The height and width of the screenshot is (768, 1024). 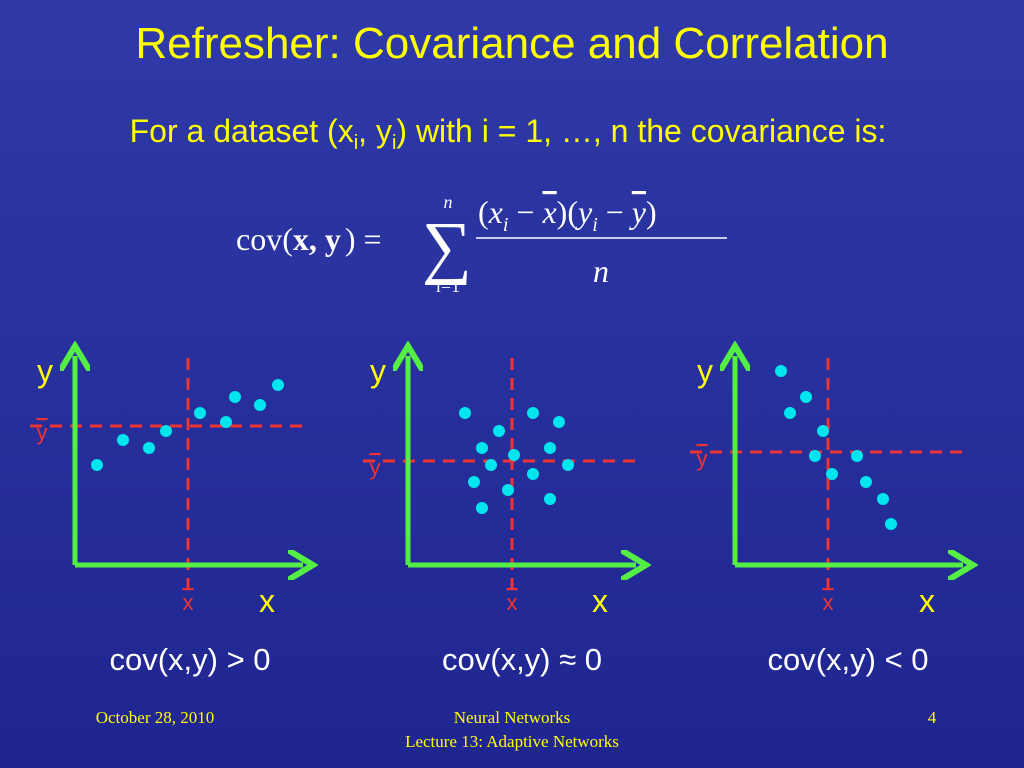 I want to click on footer-lecture: Lecture 13: Adaptive Networks, so click(x=512, y=741).